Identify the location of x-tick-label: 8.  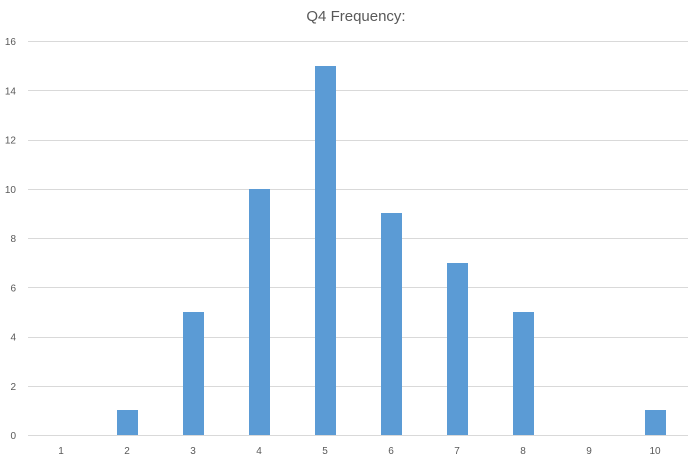
(523, 451).